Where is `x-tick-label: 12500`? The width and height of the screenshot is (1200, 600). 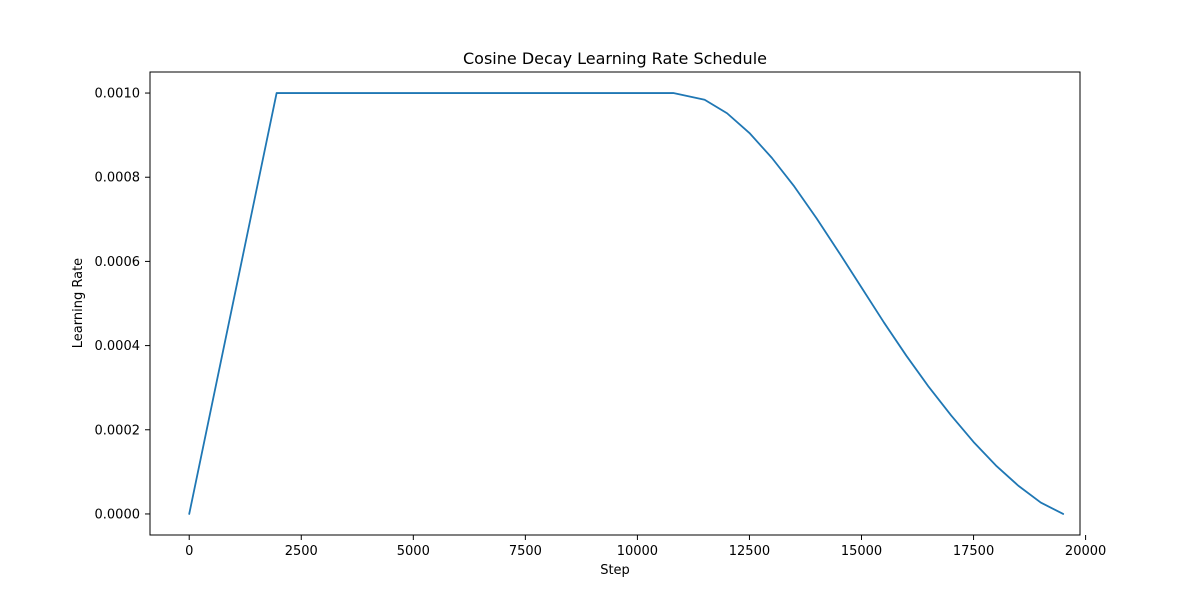
x-tick-label: 12500 is located at coordinates (749, 551).